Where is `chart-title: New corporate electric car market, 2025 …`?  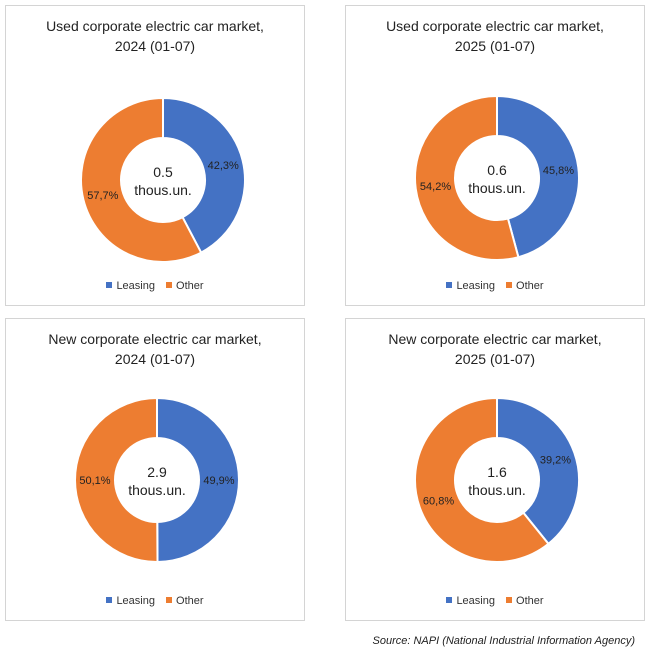 chart-title: New corporate electric car market, 2025 … is located at coordinates (495, 349).